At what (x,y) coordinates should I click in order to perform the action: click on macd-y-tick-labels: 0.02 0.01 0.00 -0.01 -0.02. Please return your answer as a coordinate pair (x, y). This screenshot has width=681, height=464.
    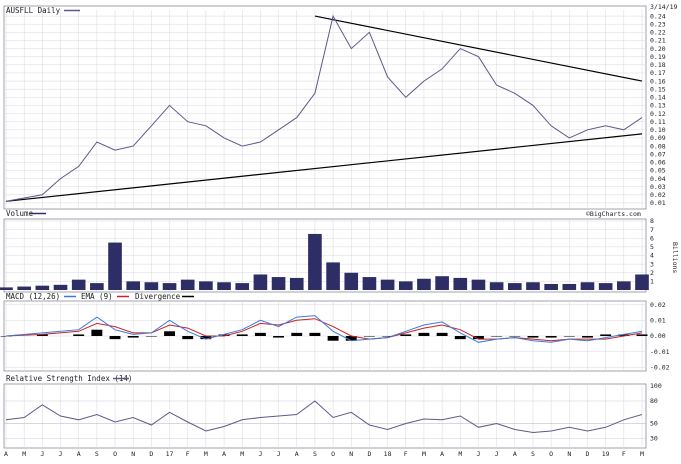
    Looking at the image, I should click on (660, 336).